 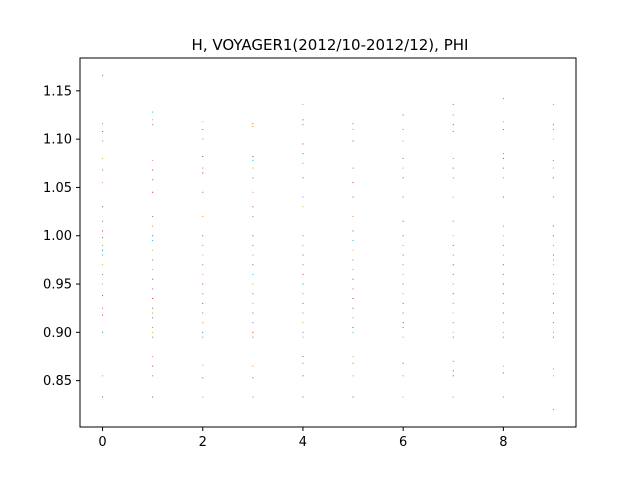 What do you see at coordinates (57, 236) in the screenshot?
I see `y-tick-label: 1.00` at bounding box center [57, 236].